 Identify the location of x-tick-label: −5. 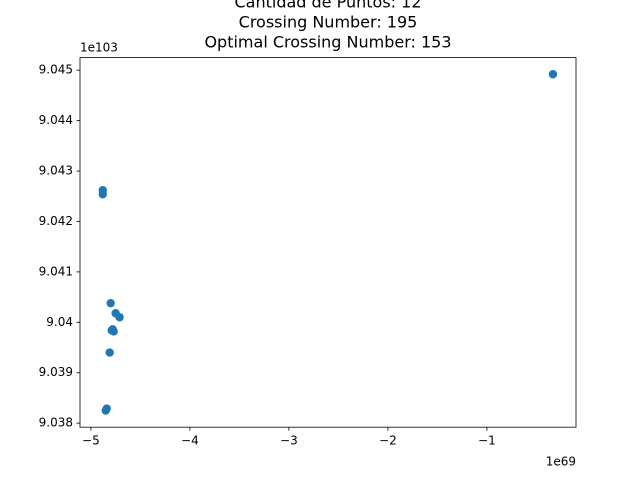
(91, 441).